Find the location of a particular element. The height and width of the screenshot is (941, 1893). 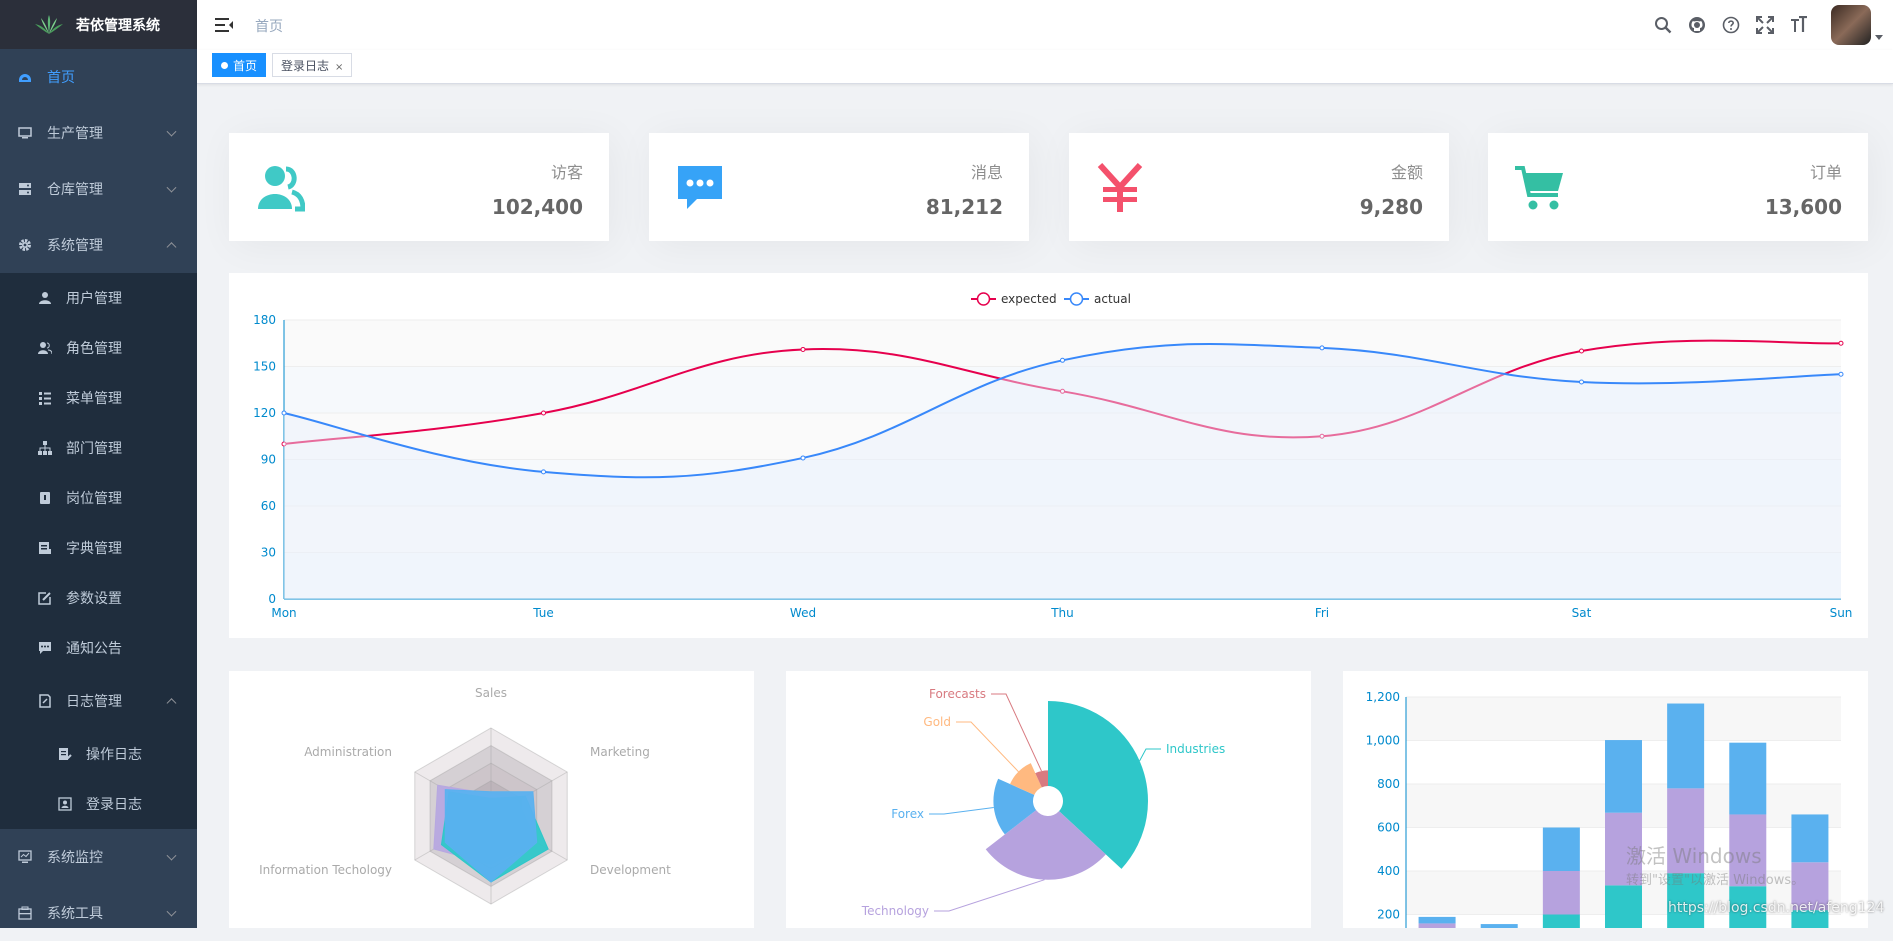

sidebar-item-users: 用户管理 is located at coordinates (98, 298).